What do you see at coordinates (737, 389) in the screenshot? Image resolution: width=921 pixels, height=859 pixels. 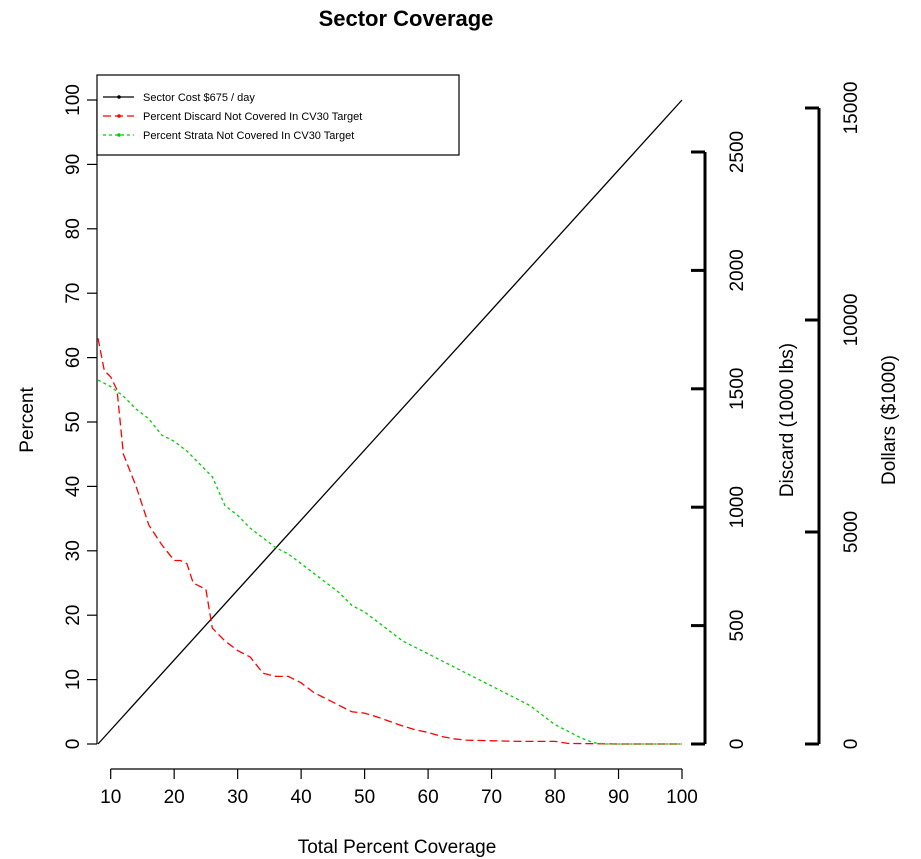 I see `discard-tick-label: 1500` at bounding box center [737, 389].